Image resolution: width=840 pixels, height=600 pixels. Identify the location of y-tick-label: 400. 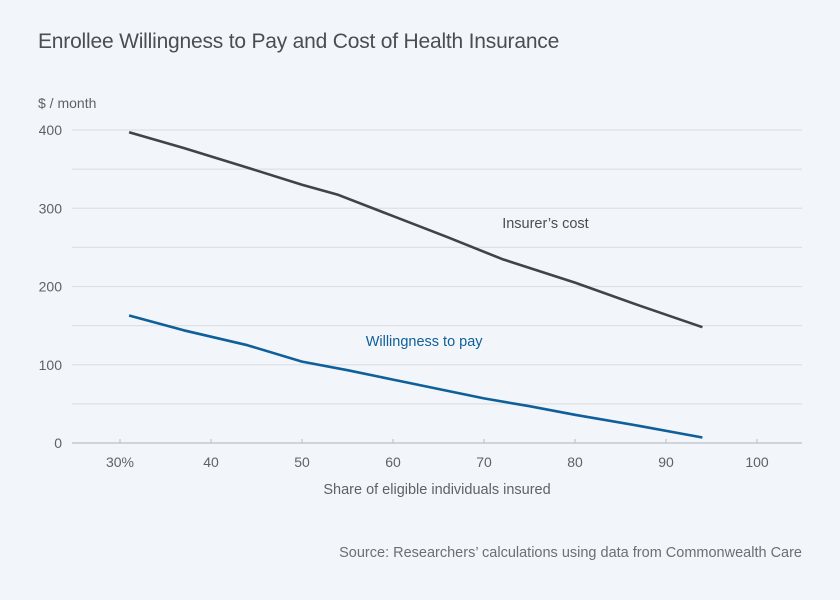
(51, 130).